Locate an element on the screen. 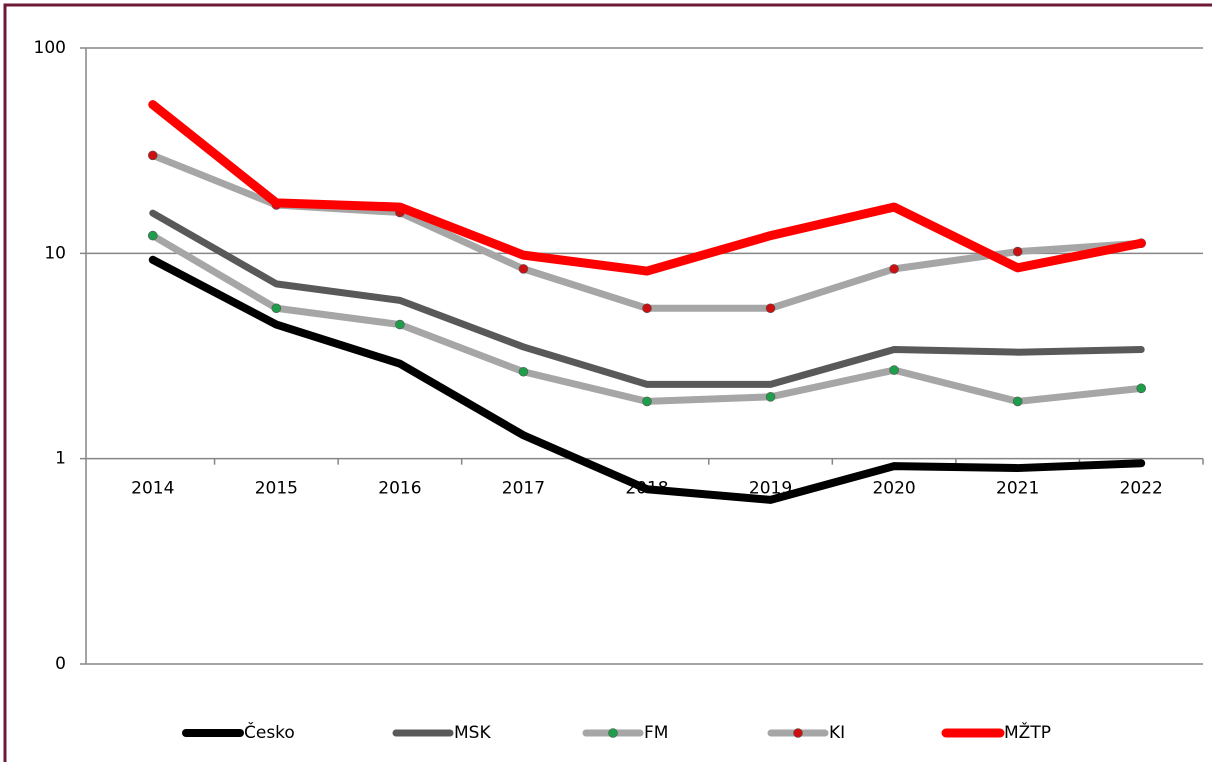  y-tick-label: 0 is located at coordinates (60, 664).